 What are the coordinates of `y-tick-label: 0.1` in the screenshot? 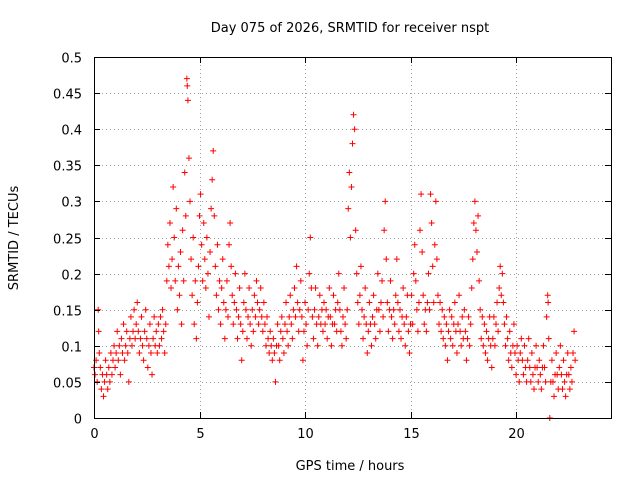 It's located at (71, 348).